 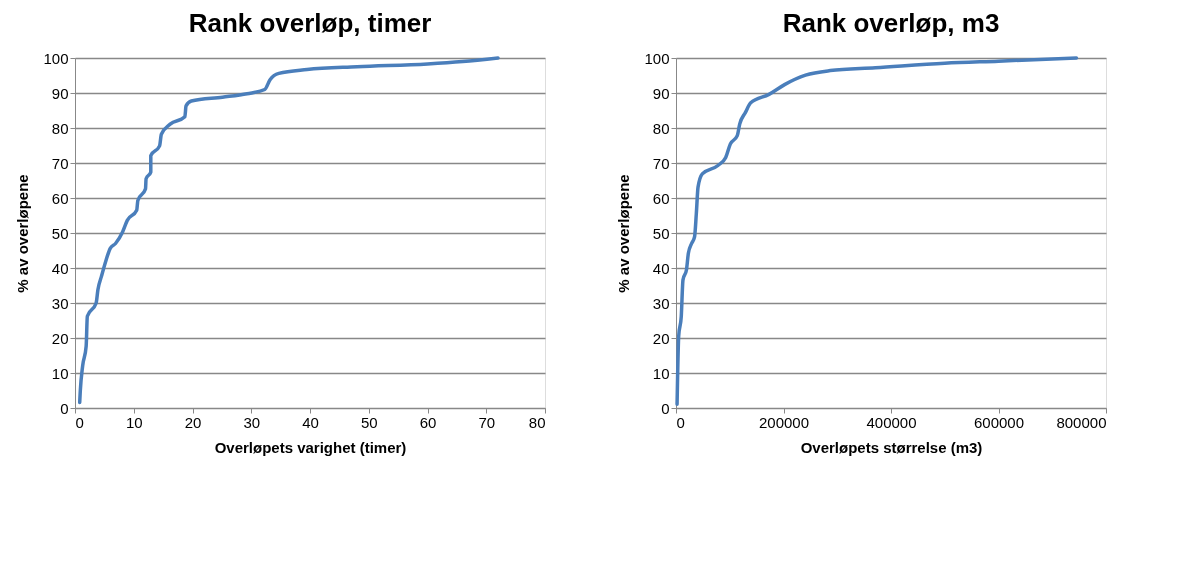 What do you see at coordinates (891, 422) in the screenshot?
I see `x-tick-label: 400000` at bounding box center [891, 422].